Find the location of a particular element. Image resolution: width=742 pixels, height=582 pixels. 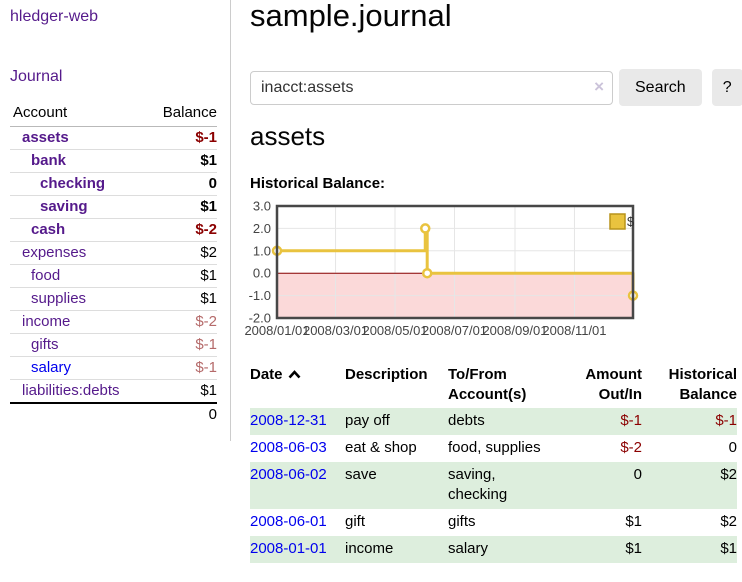

search-input is located at coordinates (431, 87).